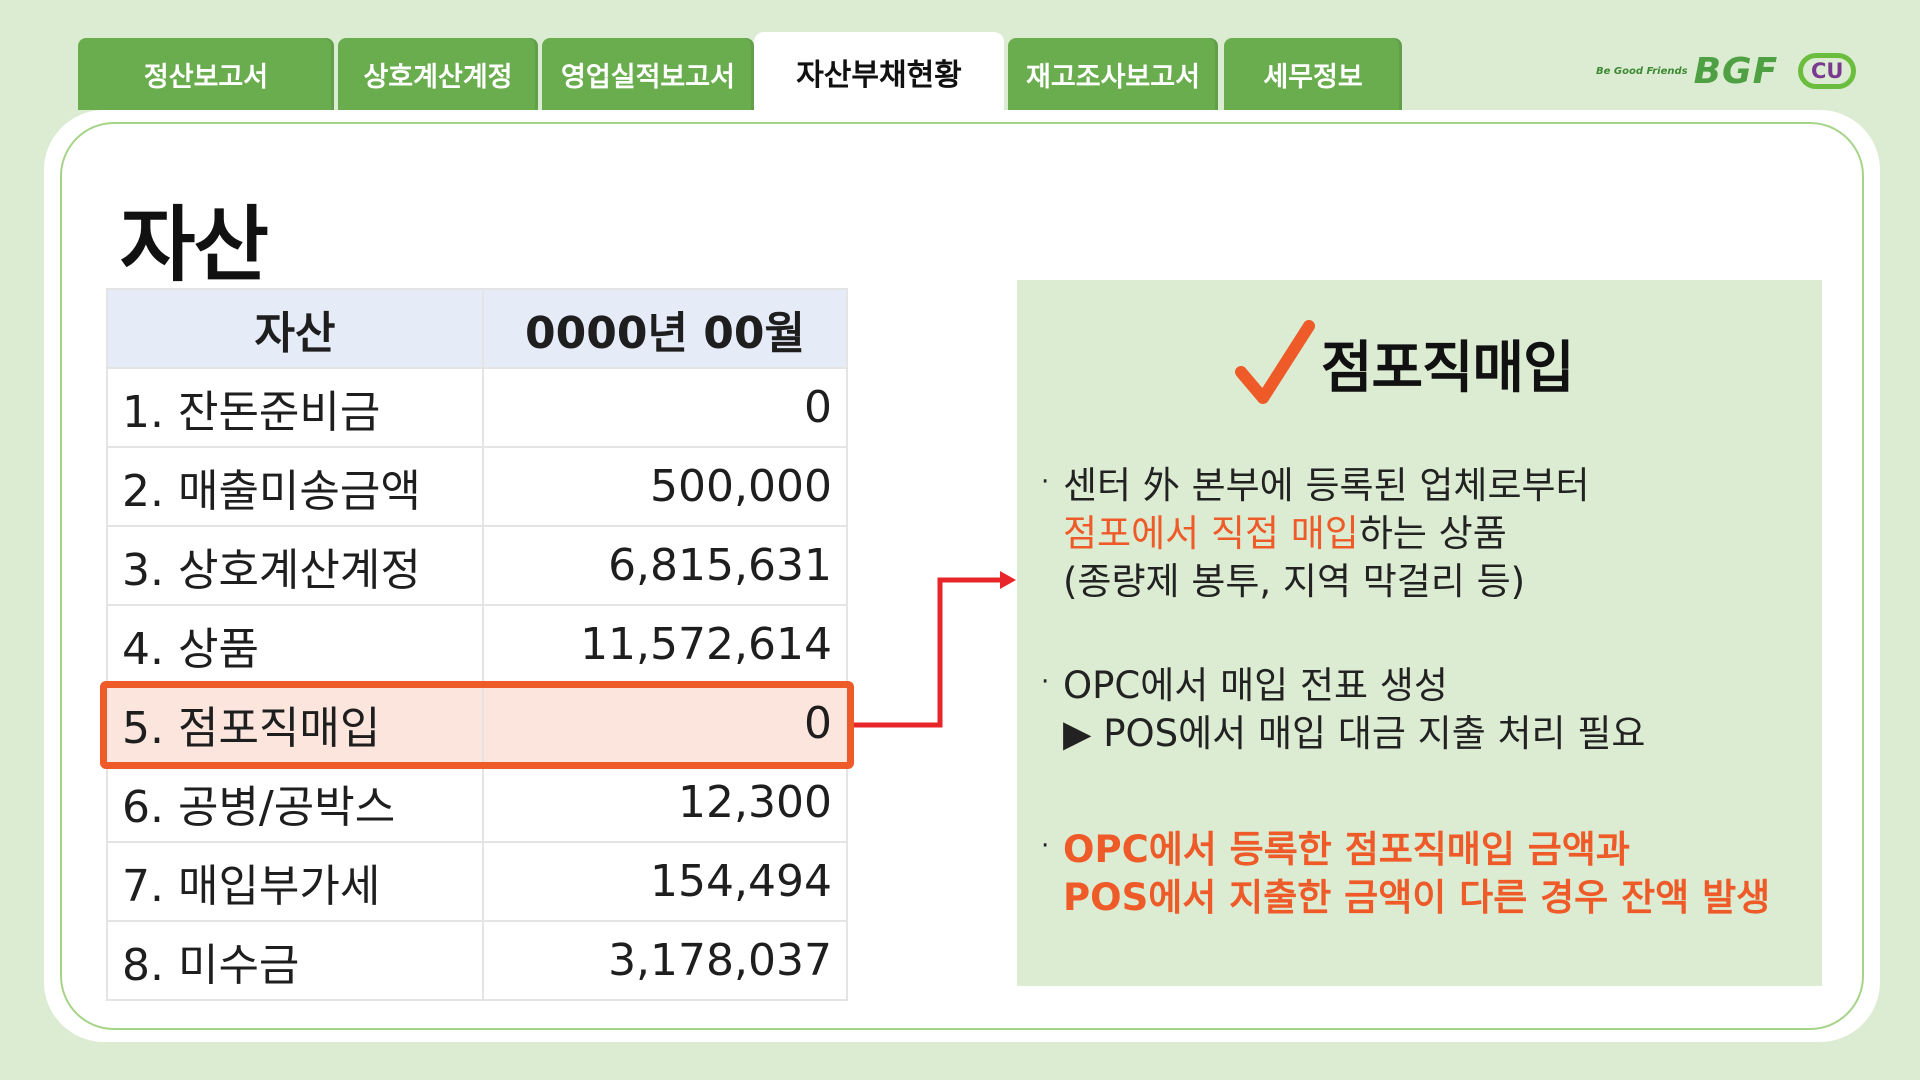 This screenshot has height=1080, width=1920. Describe the element at coordinates (1417, 897) in the screenshot. I see `bullet-line: POS에서 지출한 금액이 다른 경우 잔액 발생` at that location.